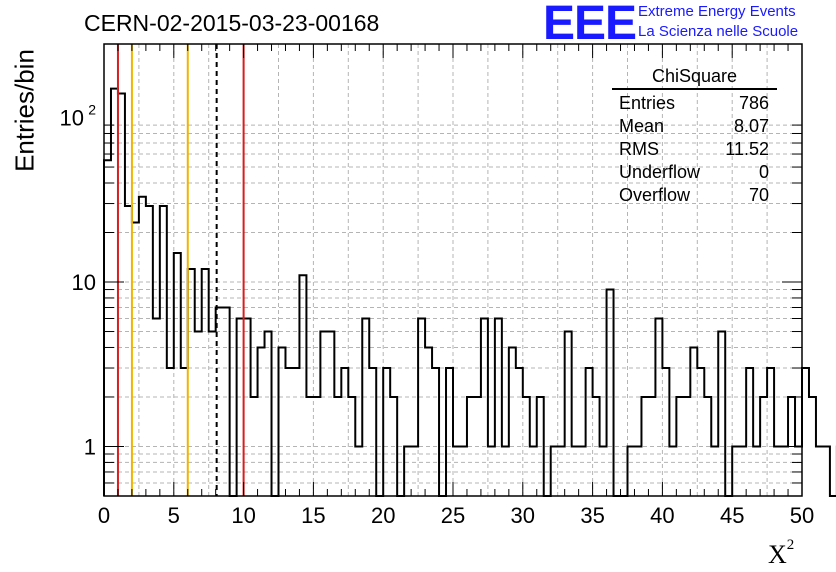 The height and width of the screenshot is (572, 836). I want to click on stats-row: Mean 8.07, so click(694, 126).